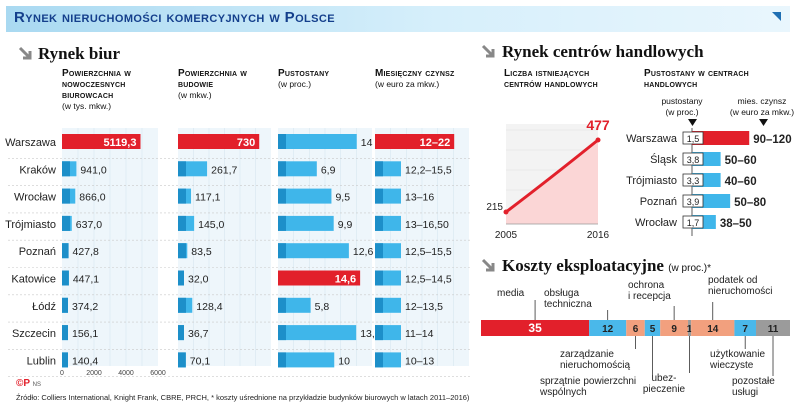 The width and height of the screenshot is (797, 409). What do you see at coordinates (62, 373) in the screenshot?
I see `tick-label: 0` at bounding box center [62, 373].